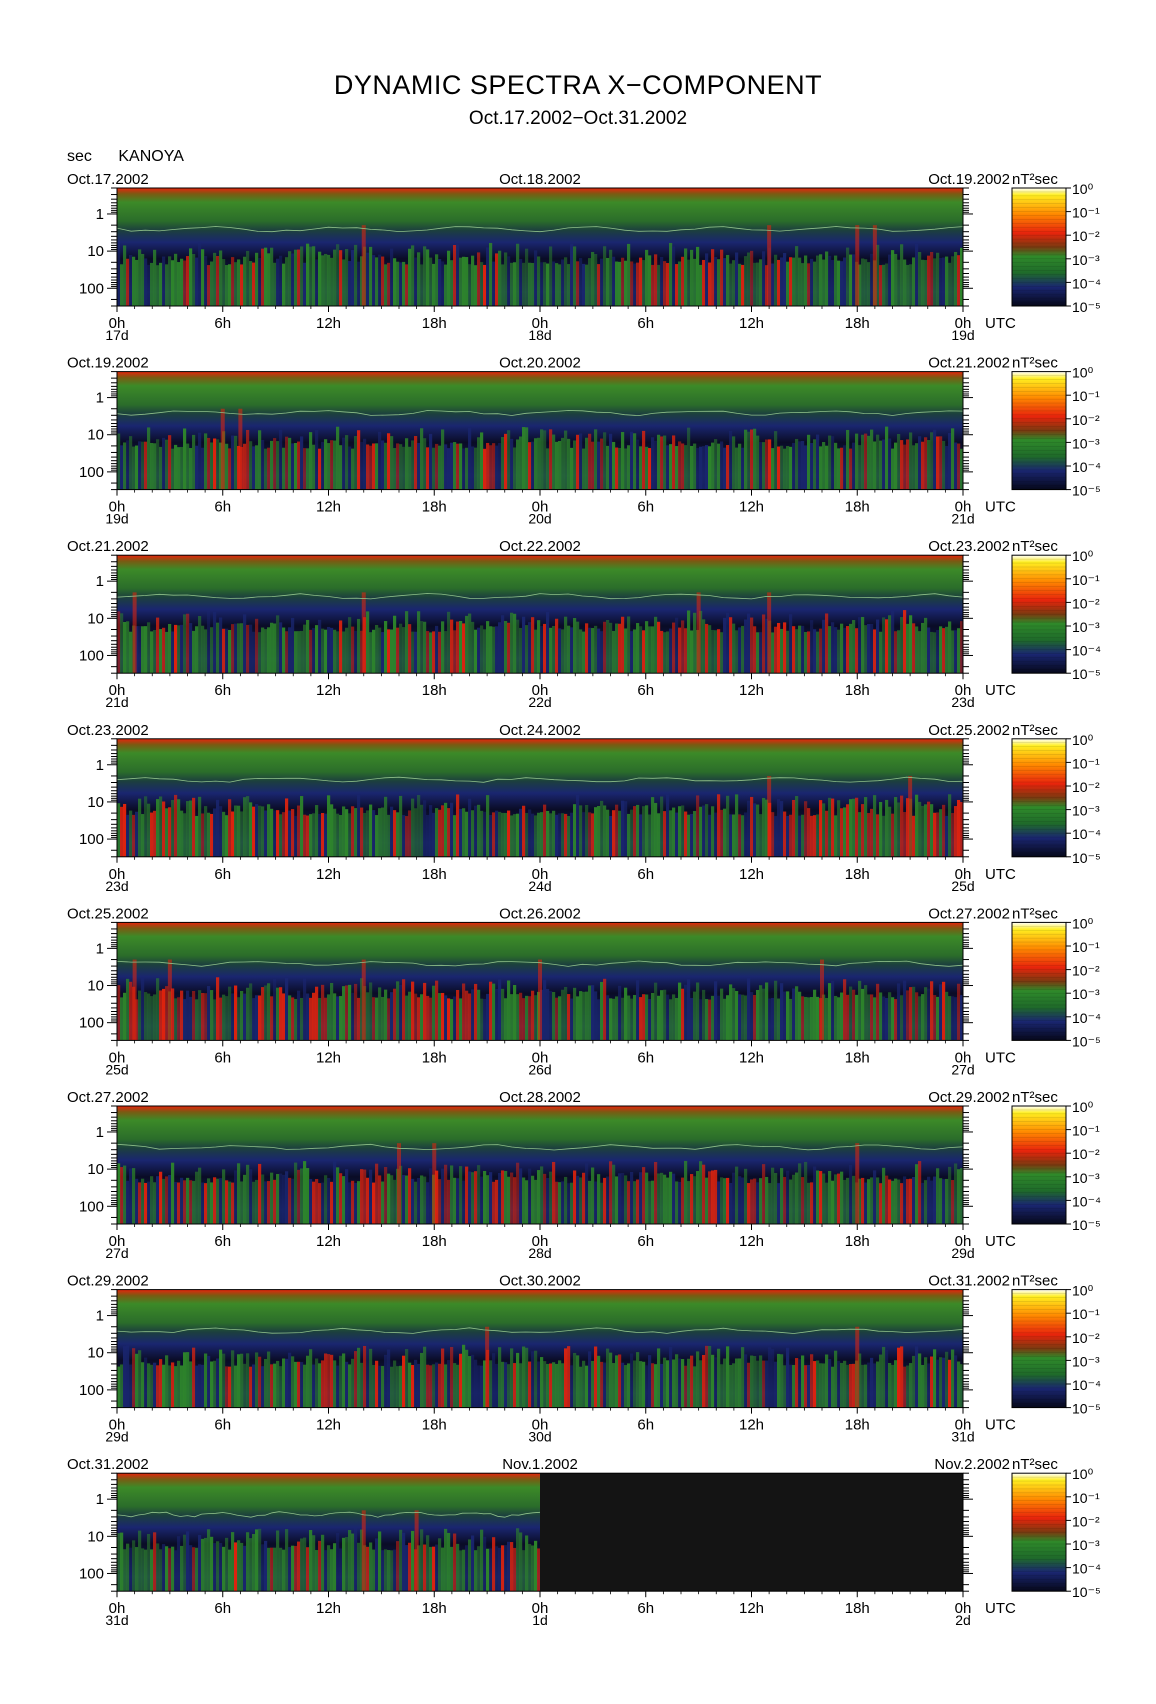 This screenshot has width=1156, height=1704. What do you see at coordinates (117, 323) in the screenshot?
I see `x-tick-label: 0h` at bounding box center [117, 323].